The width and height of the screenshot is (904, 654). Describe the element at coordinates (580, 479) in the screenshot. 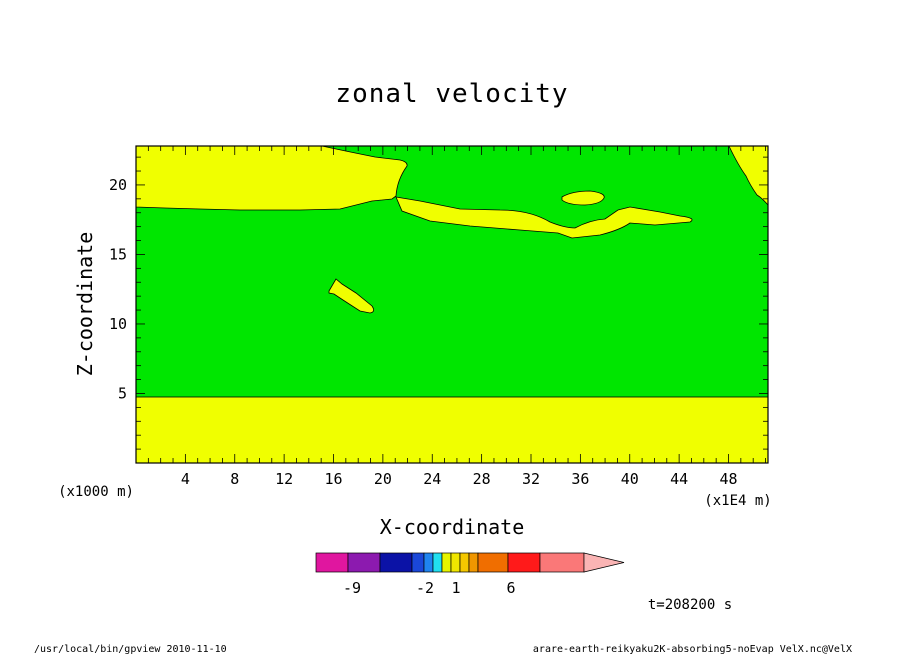

I see `x-tick-label: 36` at that location.